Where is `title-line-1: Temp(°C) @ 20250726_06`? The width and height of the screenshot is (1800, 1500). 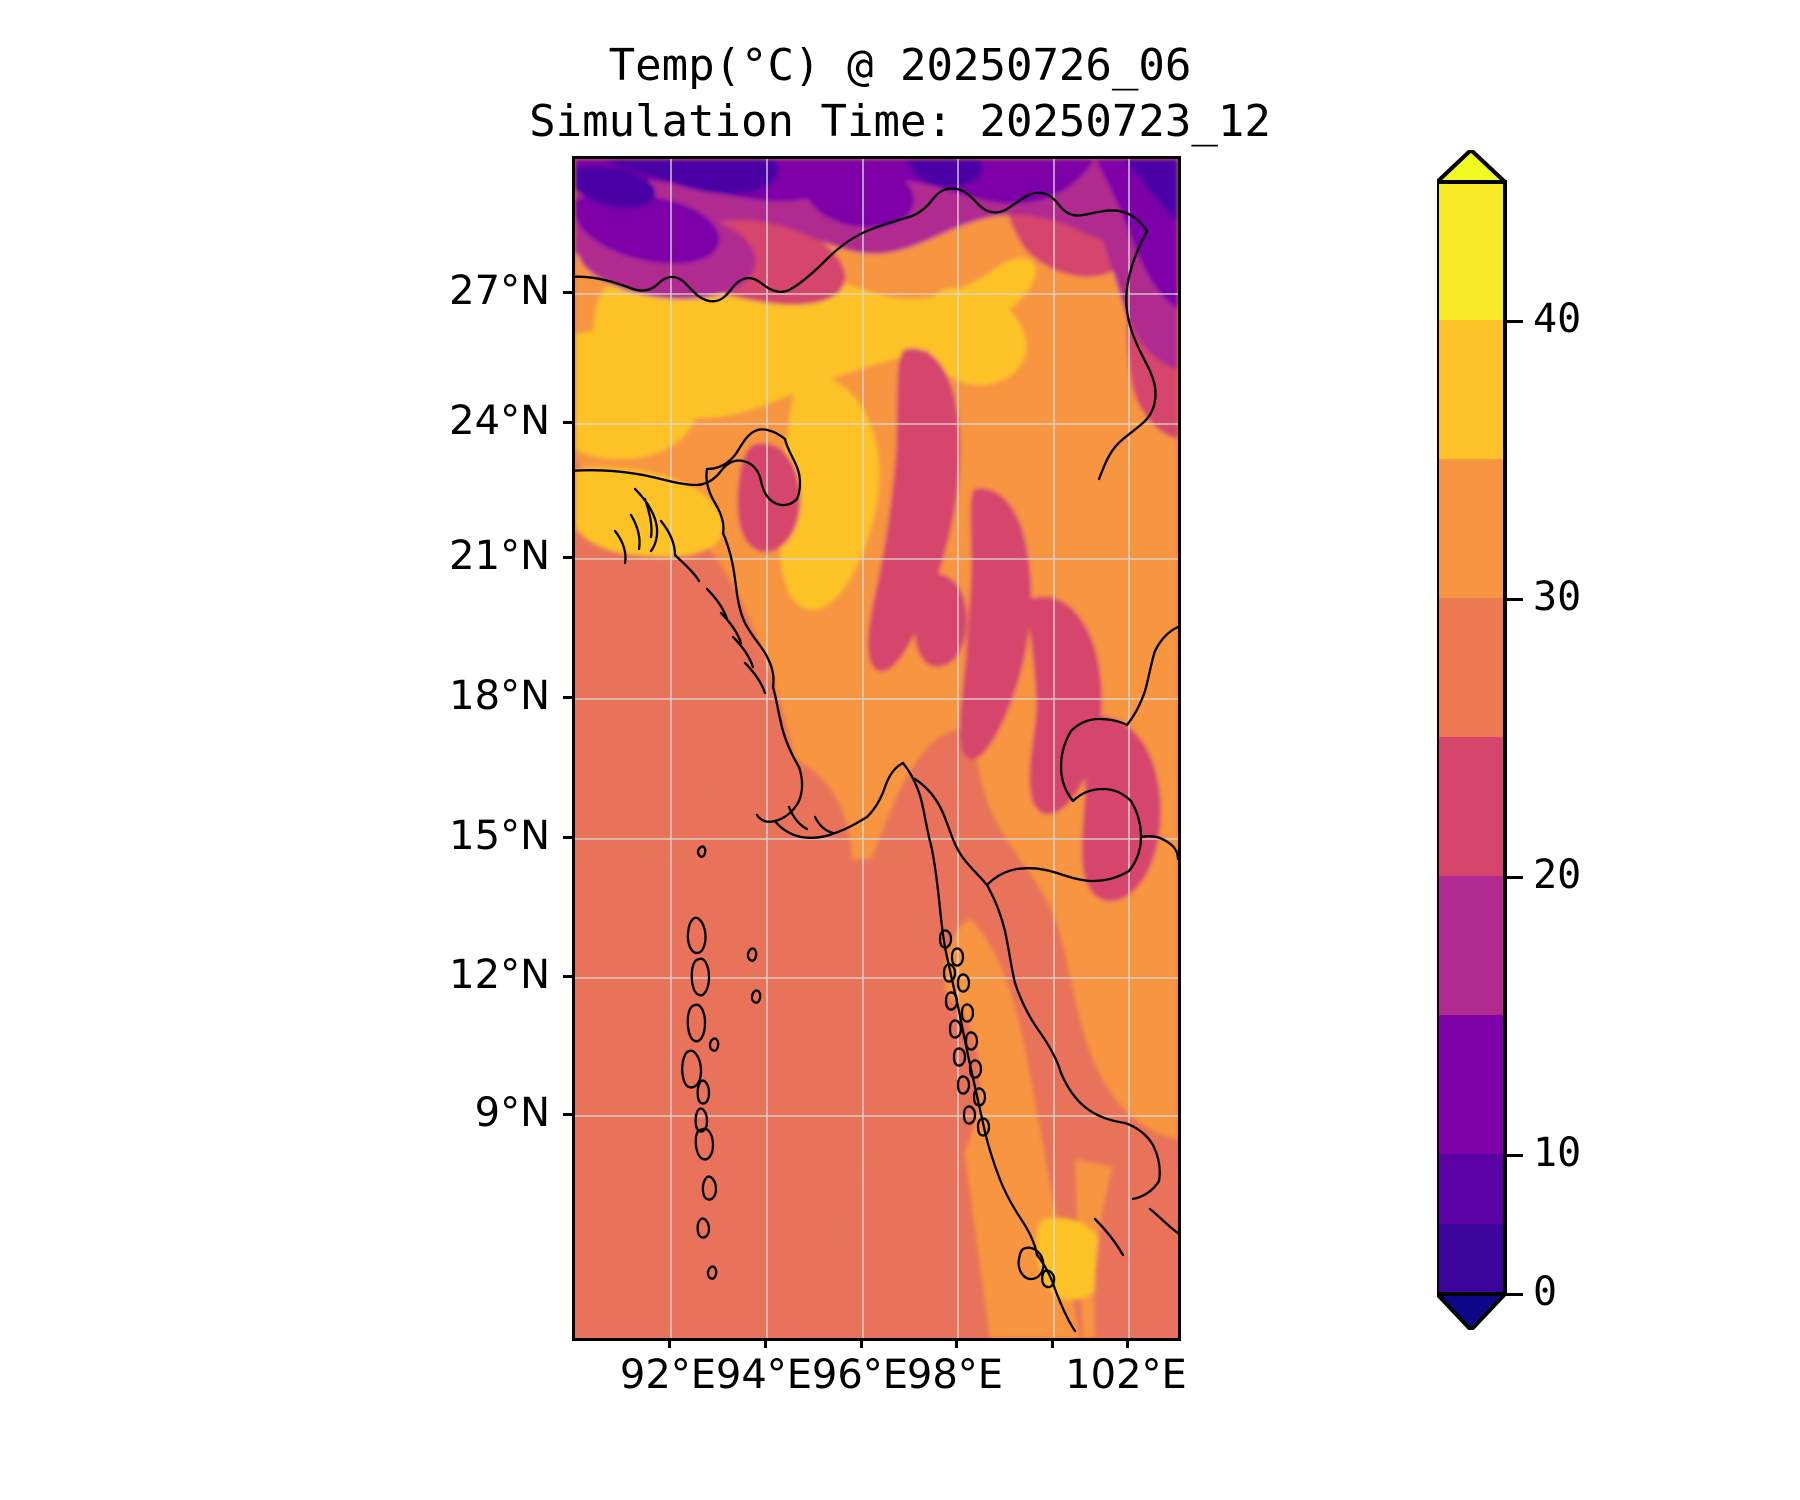 title-line-1: Temp(°C) @ 20250726_06 is located at coordinates (900, 65).